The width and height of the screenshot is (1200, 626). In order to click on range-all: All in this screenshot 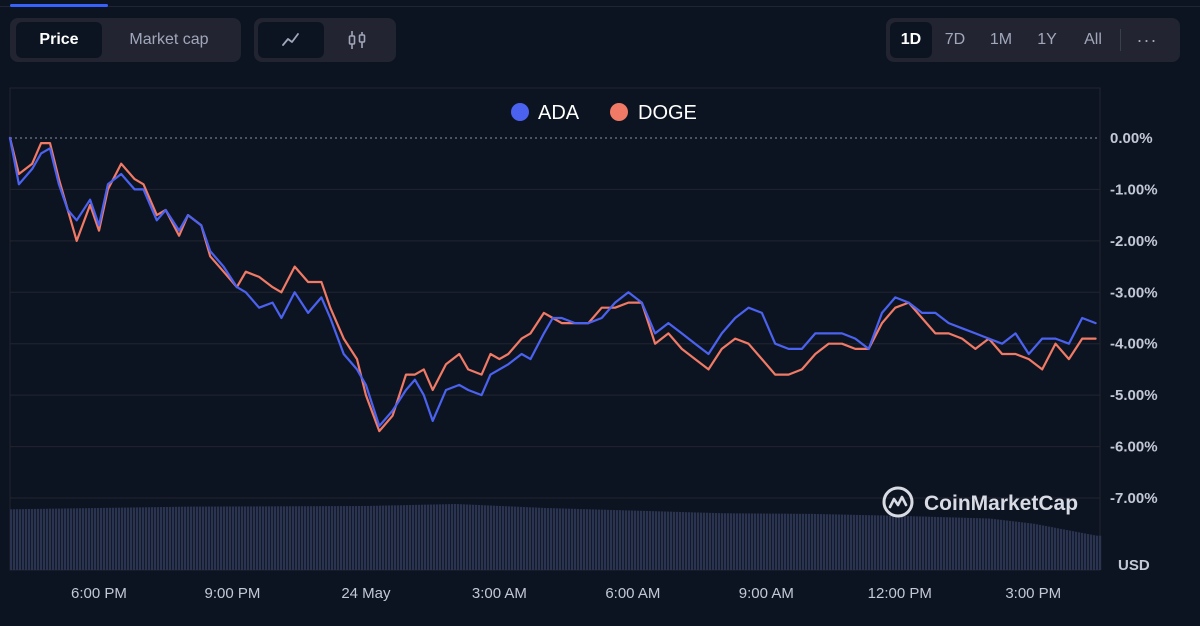, I will do `click(1093, 39)`.